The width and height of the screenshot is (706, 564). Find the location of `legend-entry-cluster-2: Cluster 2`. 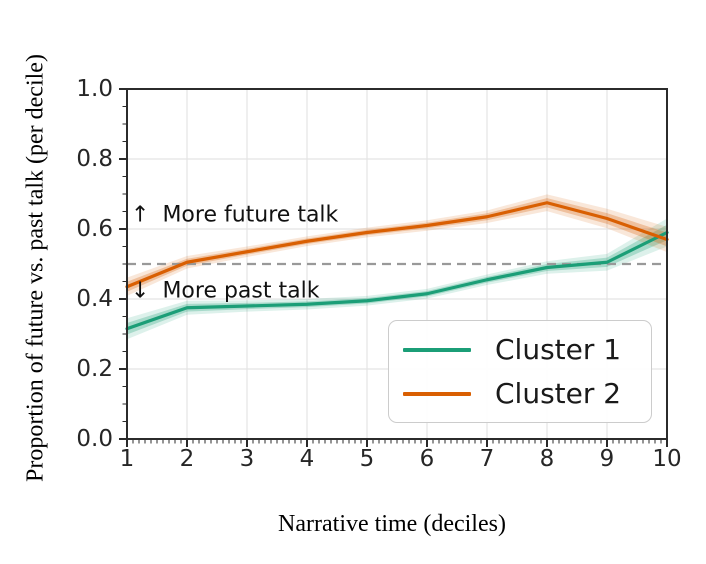

legend-entry-cluster-2: Cluster 2 is located at coordinates (520, 393).